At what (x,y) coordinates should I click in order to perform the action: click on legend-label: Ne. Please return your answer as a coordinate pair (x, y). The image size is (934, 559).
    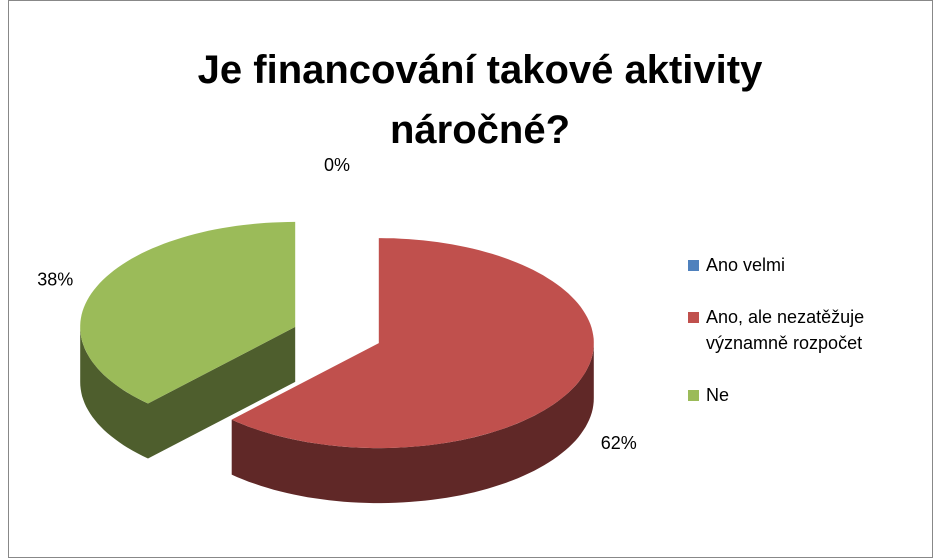
    Looking at the image, I should click on (718, 395).